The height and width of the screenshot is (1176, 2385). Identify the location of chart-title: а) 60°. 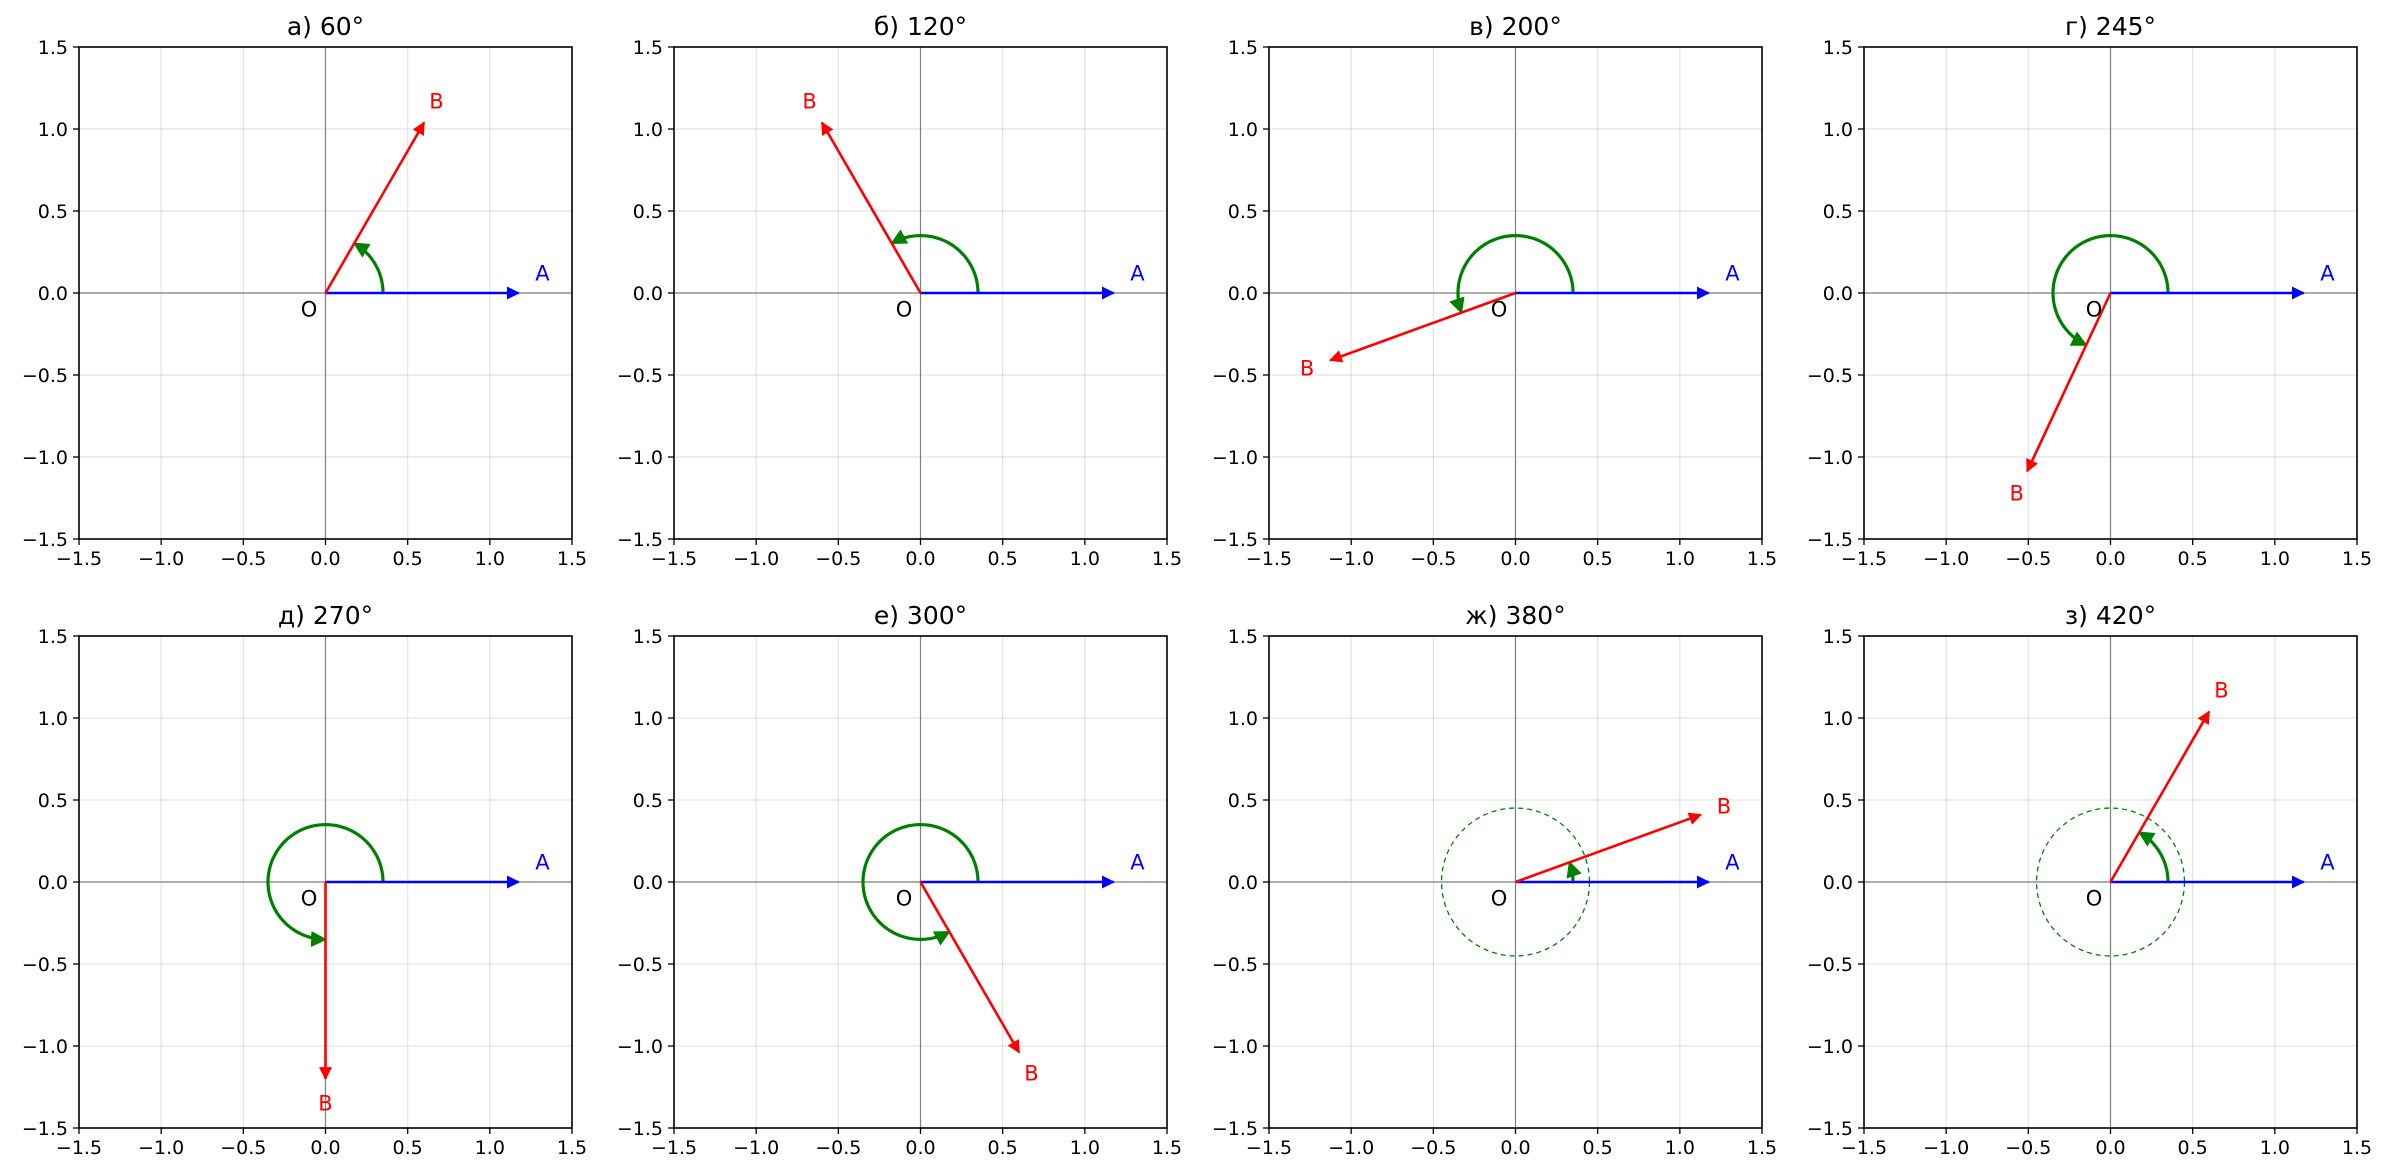
(325, 26).